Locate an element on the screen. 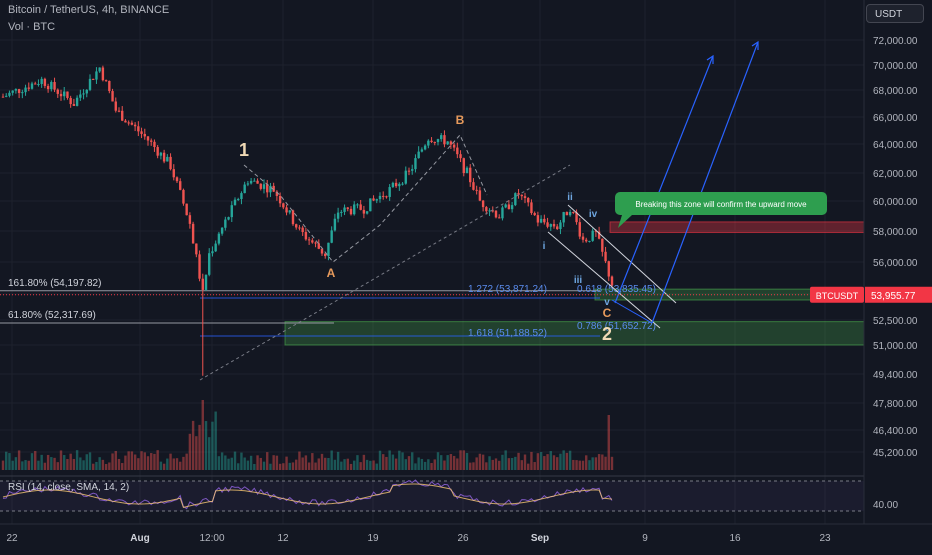 The height and width of the screenshot is (555, 932). wave-label: A is located at coordinates (331, 273).